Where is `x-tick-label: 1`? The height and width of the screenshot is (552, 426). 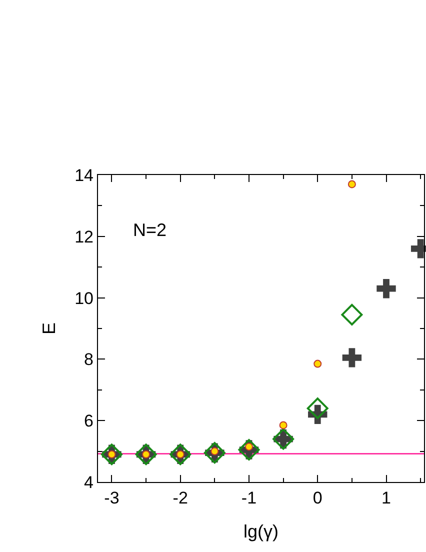
x-tick-label: 1 is located at coordinates (386, 498).